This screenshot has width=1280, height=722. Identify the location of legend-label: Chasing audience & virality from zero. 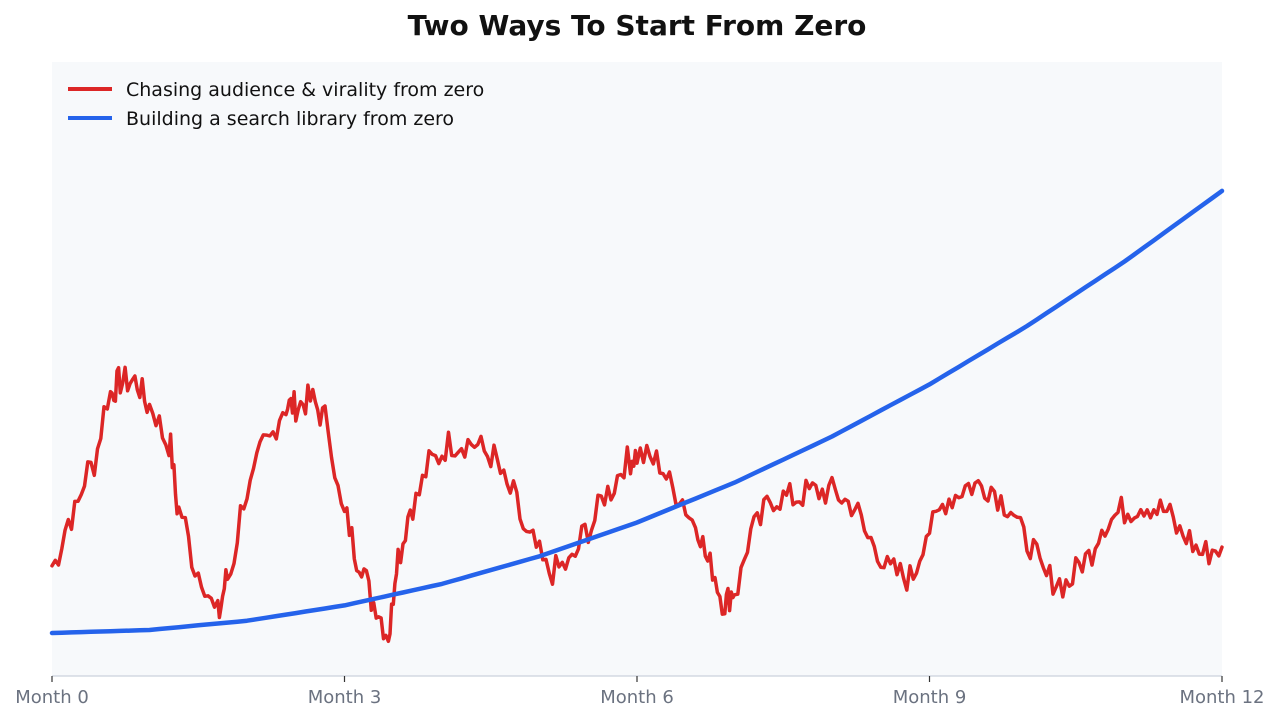
(305, 90).